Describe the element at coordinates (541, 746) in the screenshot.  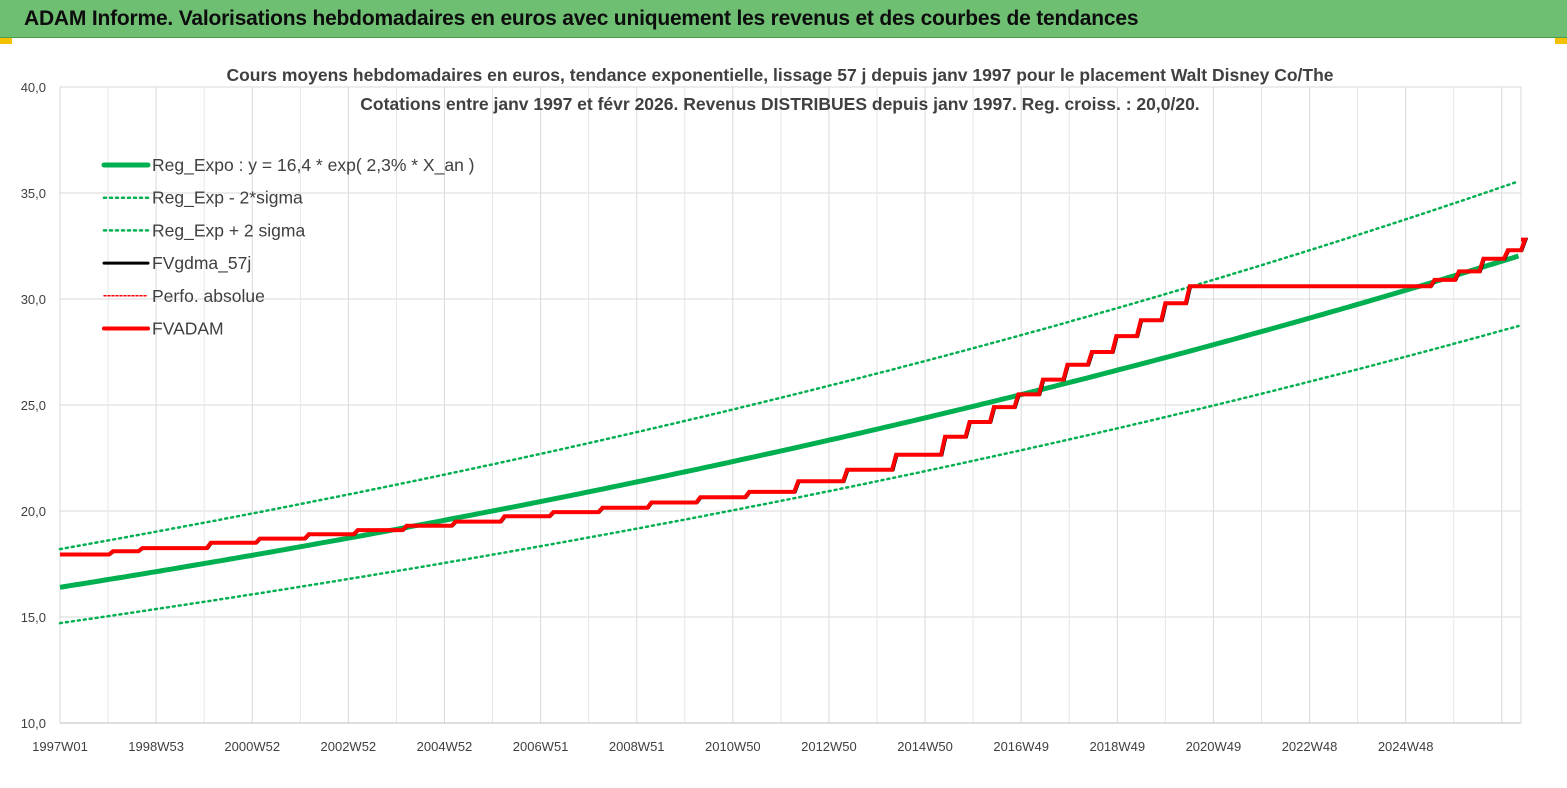
I see `x-tick-label: 2006W51` at that location.